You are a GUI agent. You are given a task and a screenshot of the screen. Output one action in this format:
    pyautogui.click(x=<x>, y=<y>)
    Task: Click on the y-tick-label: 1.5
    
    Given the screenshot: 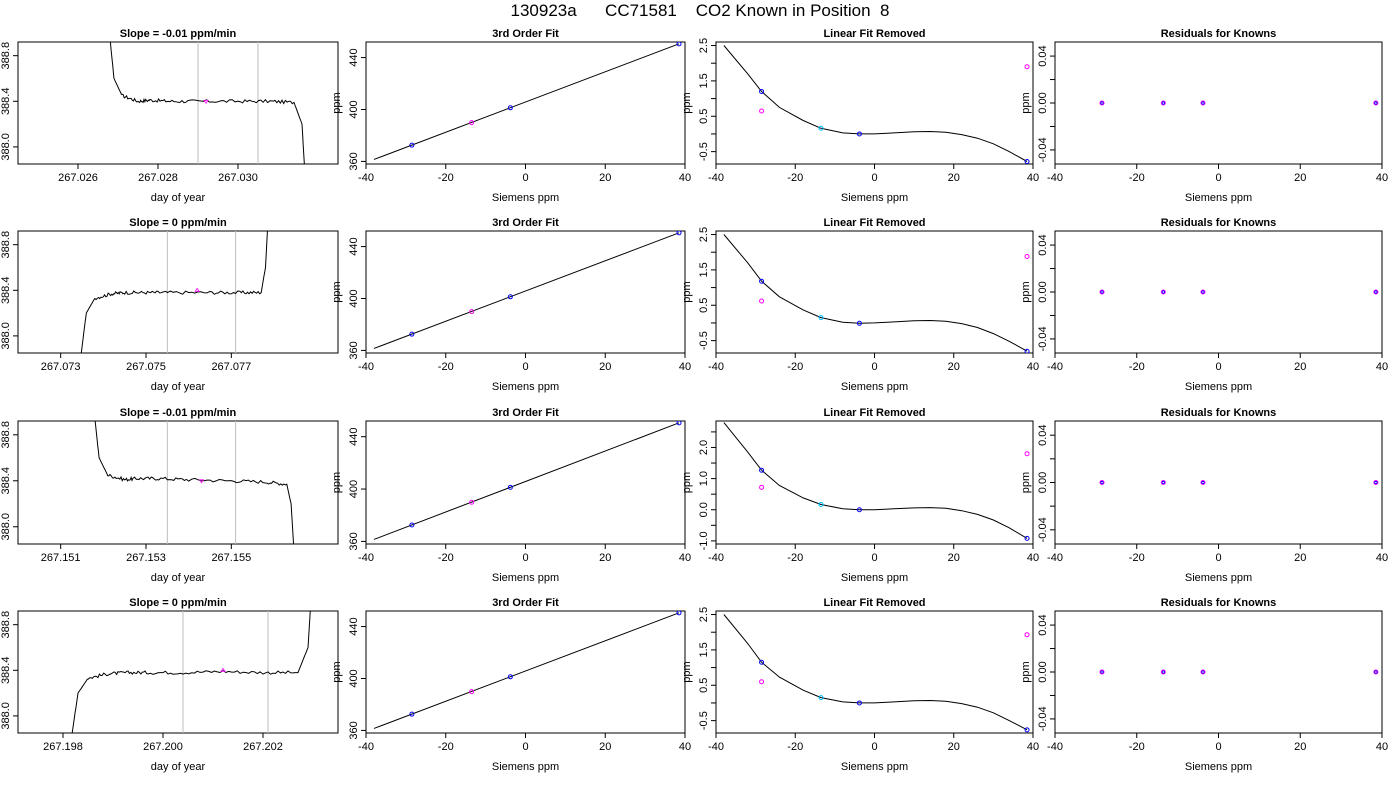 What is the action you would take?
    pyautogui.click(x=704, y=80)
    